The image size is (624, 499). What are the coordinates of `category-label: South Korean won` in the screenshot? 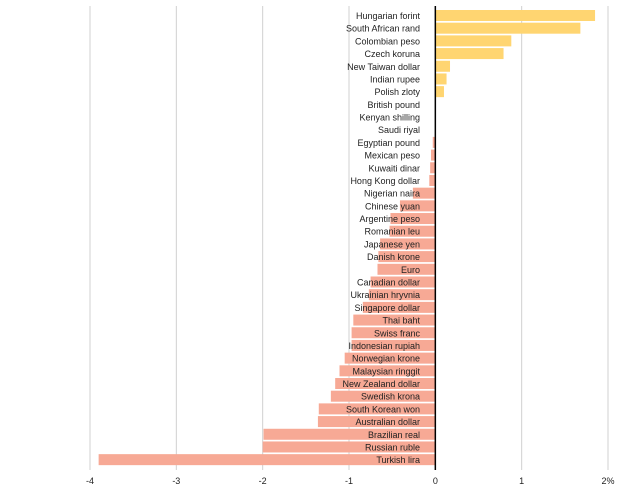 It's located at (383, 409).